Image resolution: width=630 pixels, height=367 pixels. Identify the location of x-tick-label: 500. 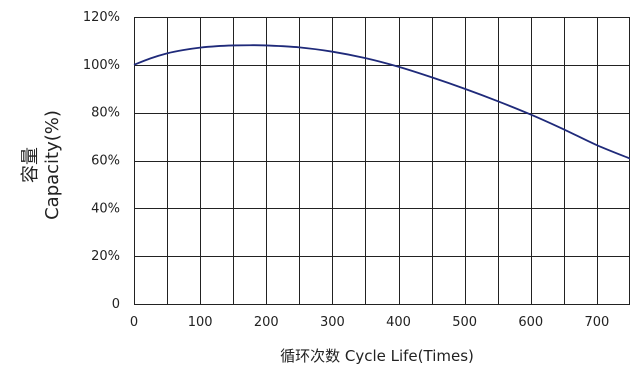
(464, 322).